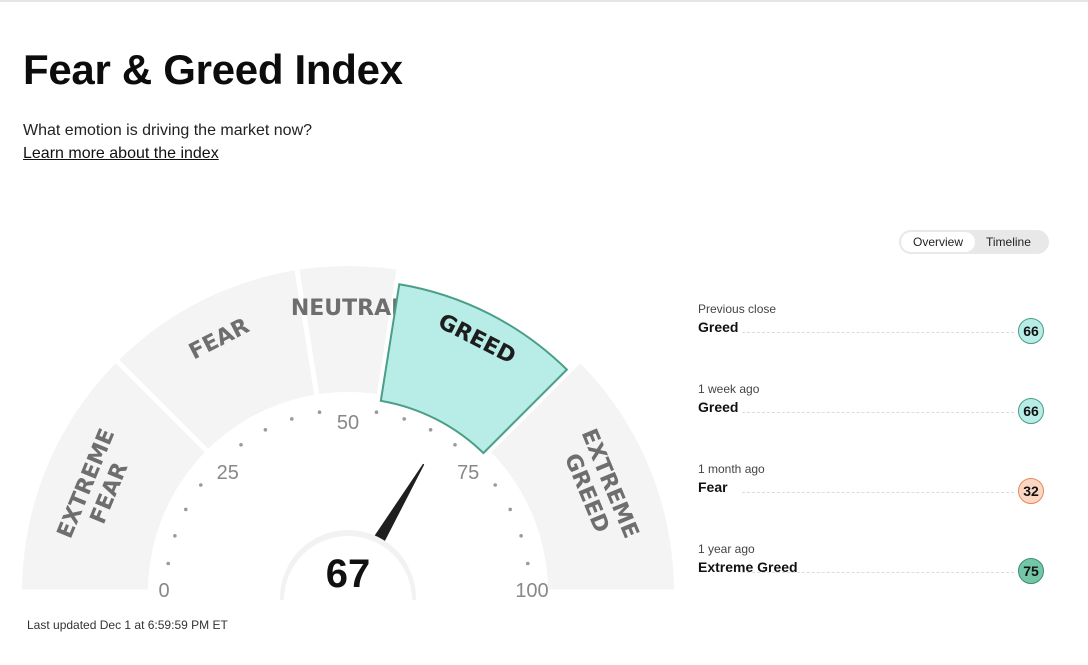  What do you see at coordinates (731, 469) in the screenshot?
I see `history-label: 1 month ago` at bounding box center [731, 469].